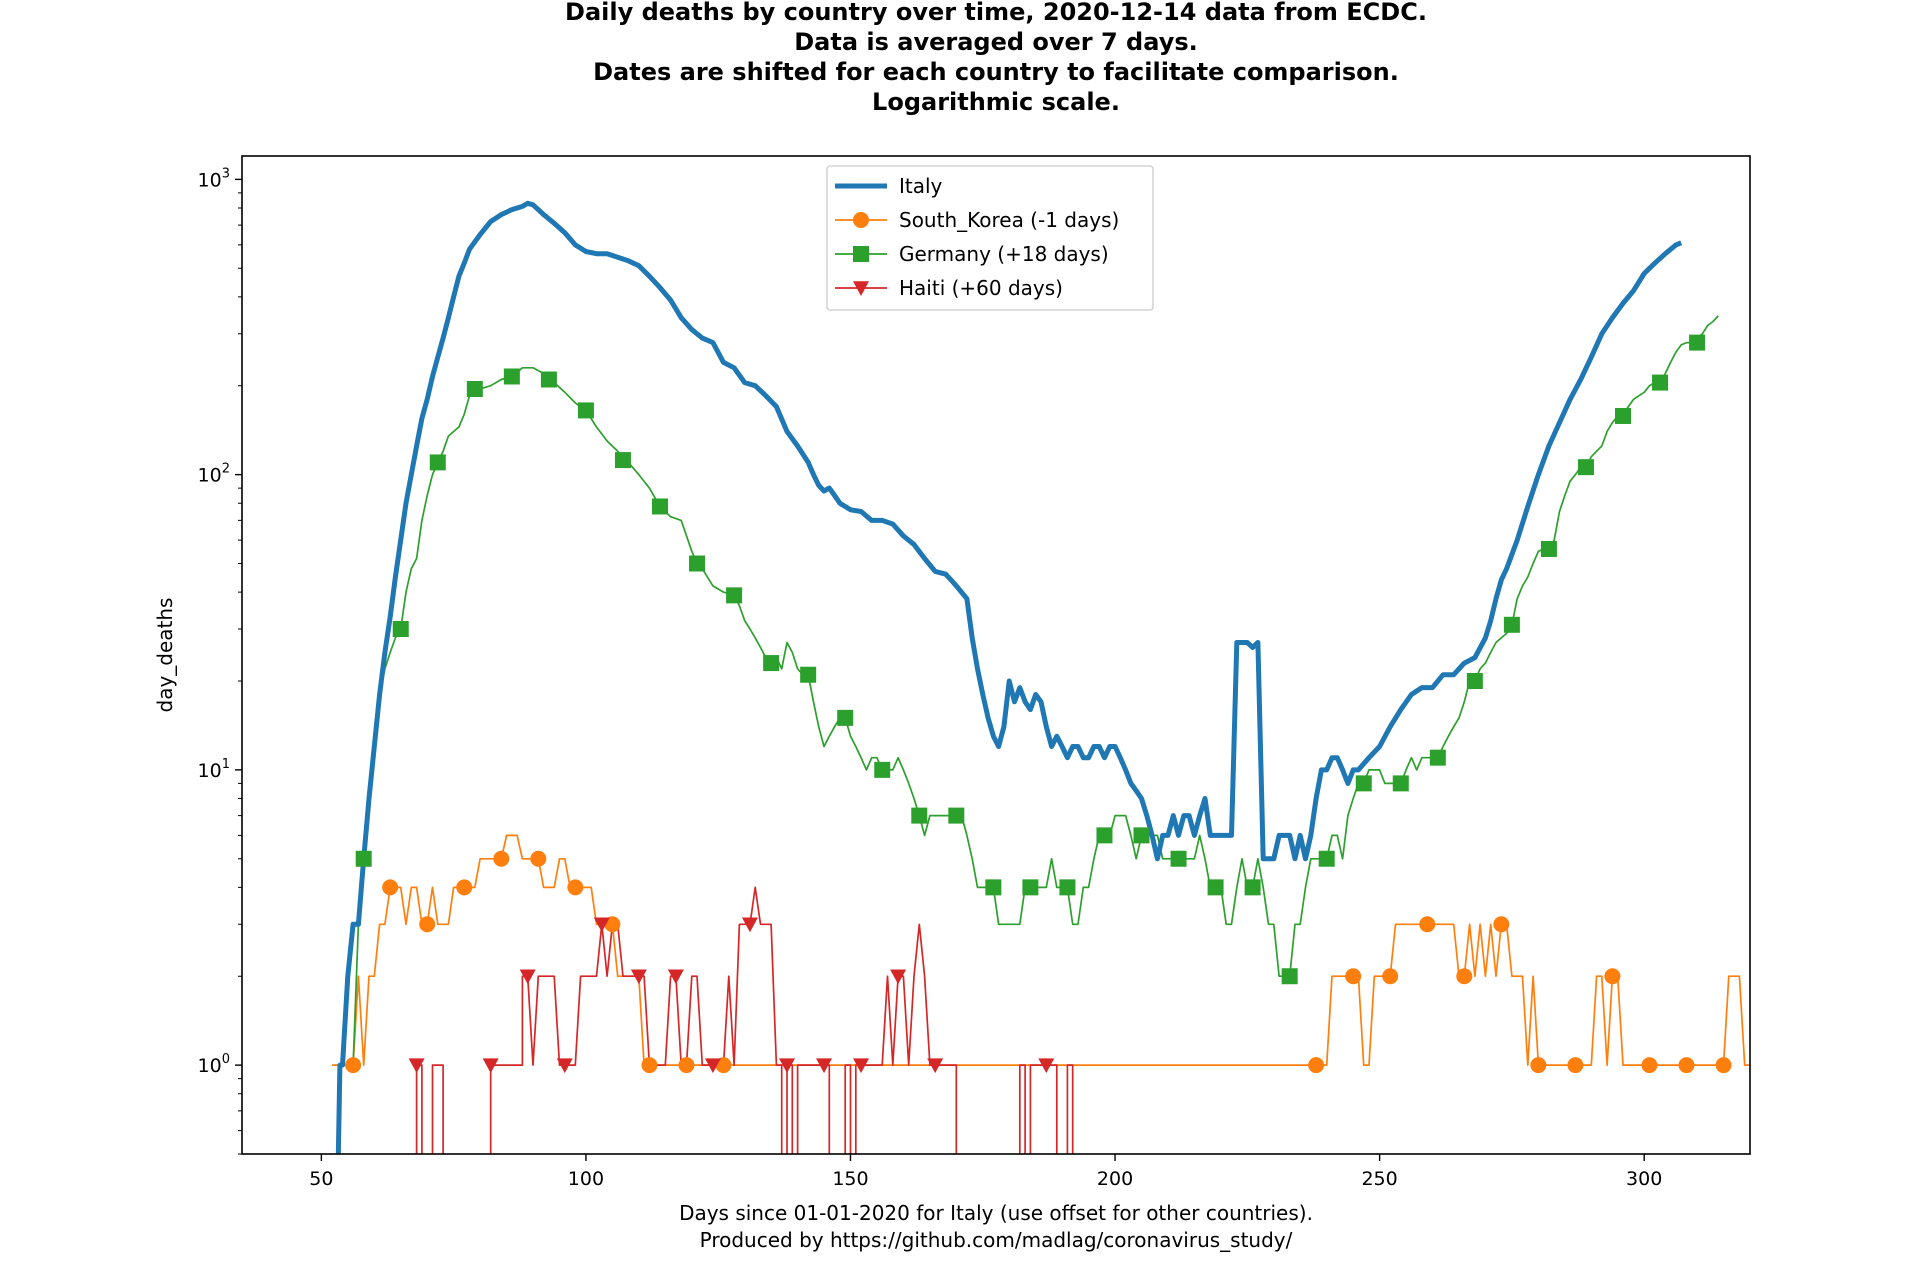 This screenshot has height=1280, width=1920. Describe the element at coordinates (996, 42) in the screenshot. I see `chart-title-line: Data is averaged over 7 days.` at that location.